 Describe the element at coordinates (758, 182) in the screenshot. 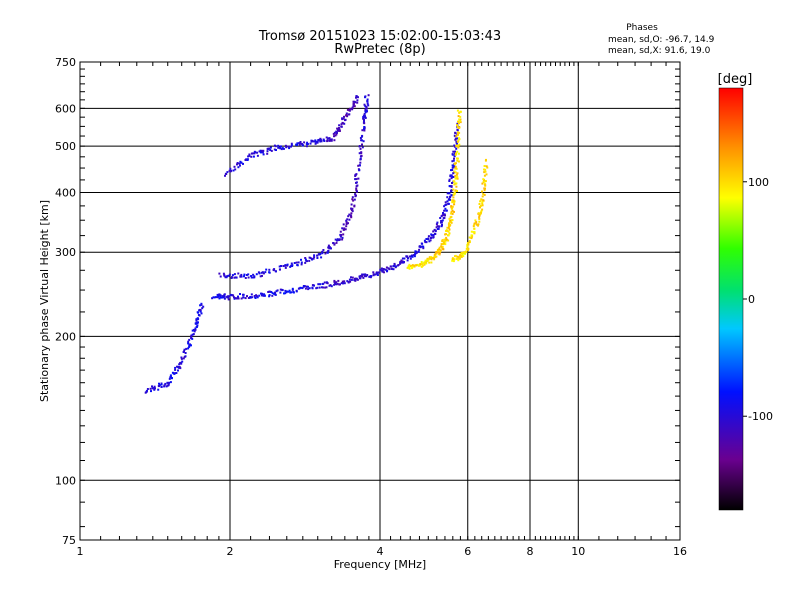

I see `colorbar-tick-label: 100` at that location.